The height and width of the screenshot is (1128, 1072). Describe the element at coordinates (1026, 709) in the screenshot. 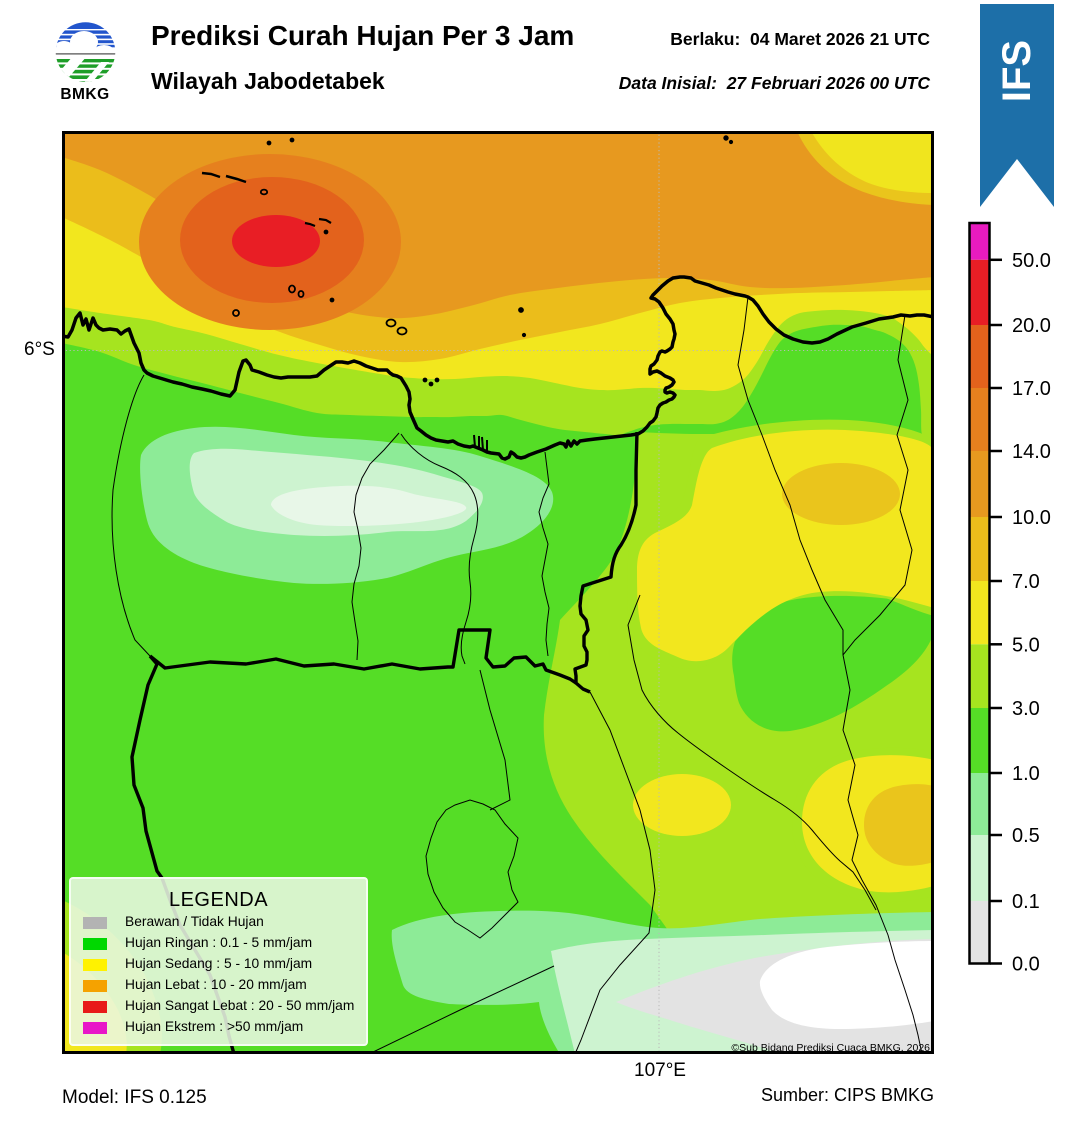

I see `svg-text: 3.0` at that location.